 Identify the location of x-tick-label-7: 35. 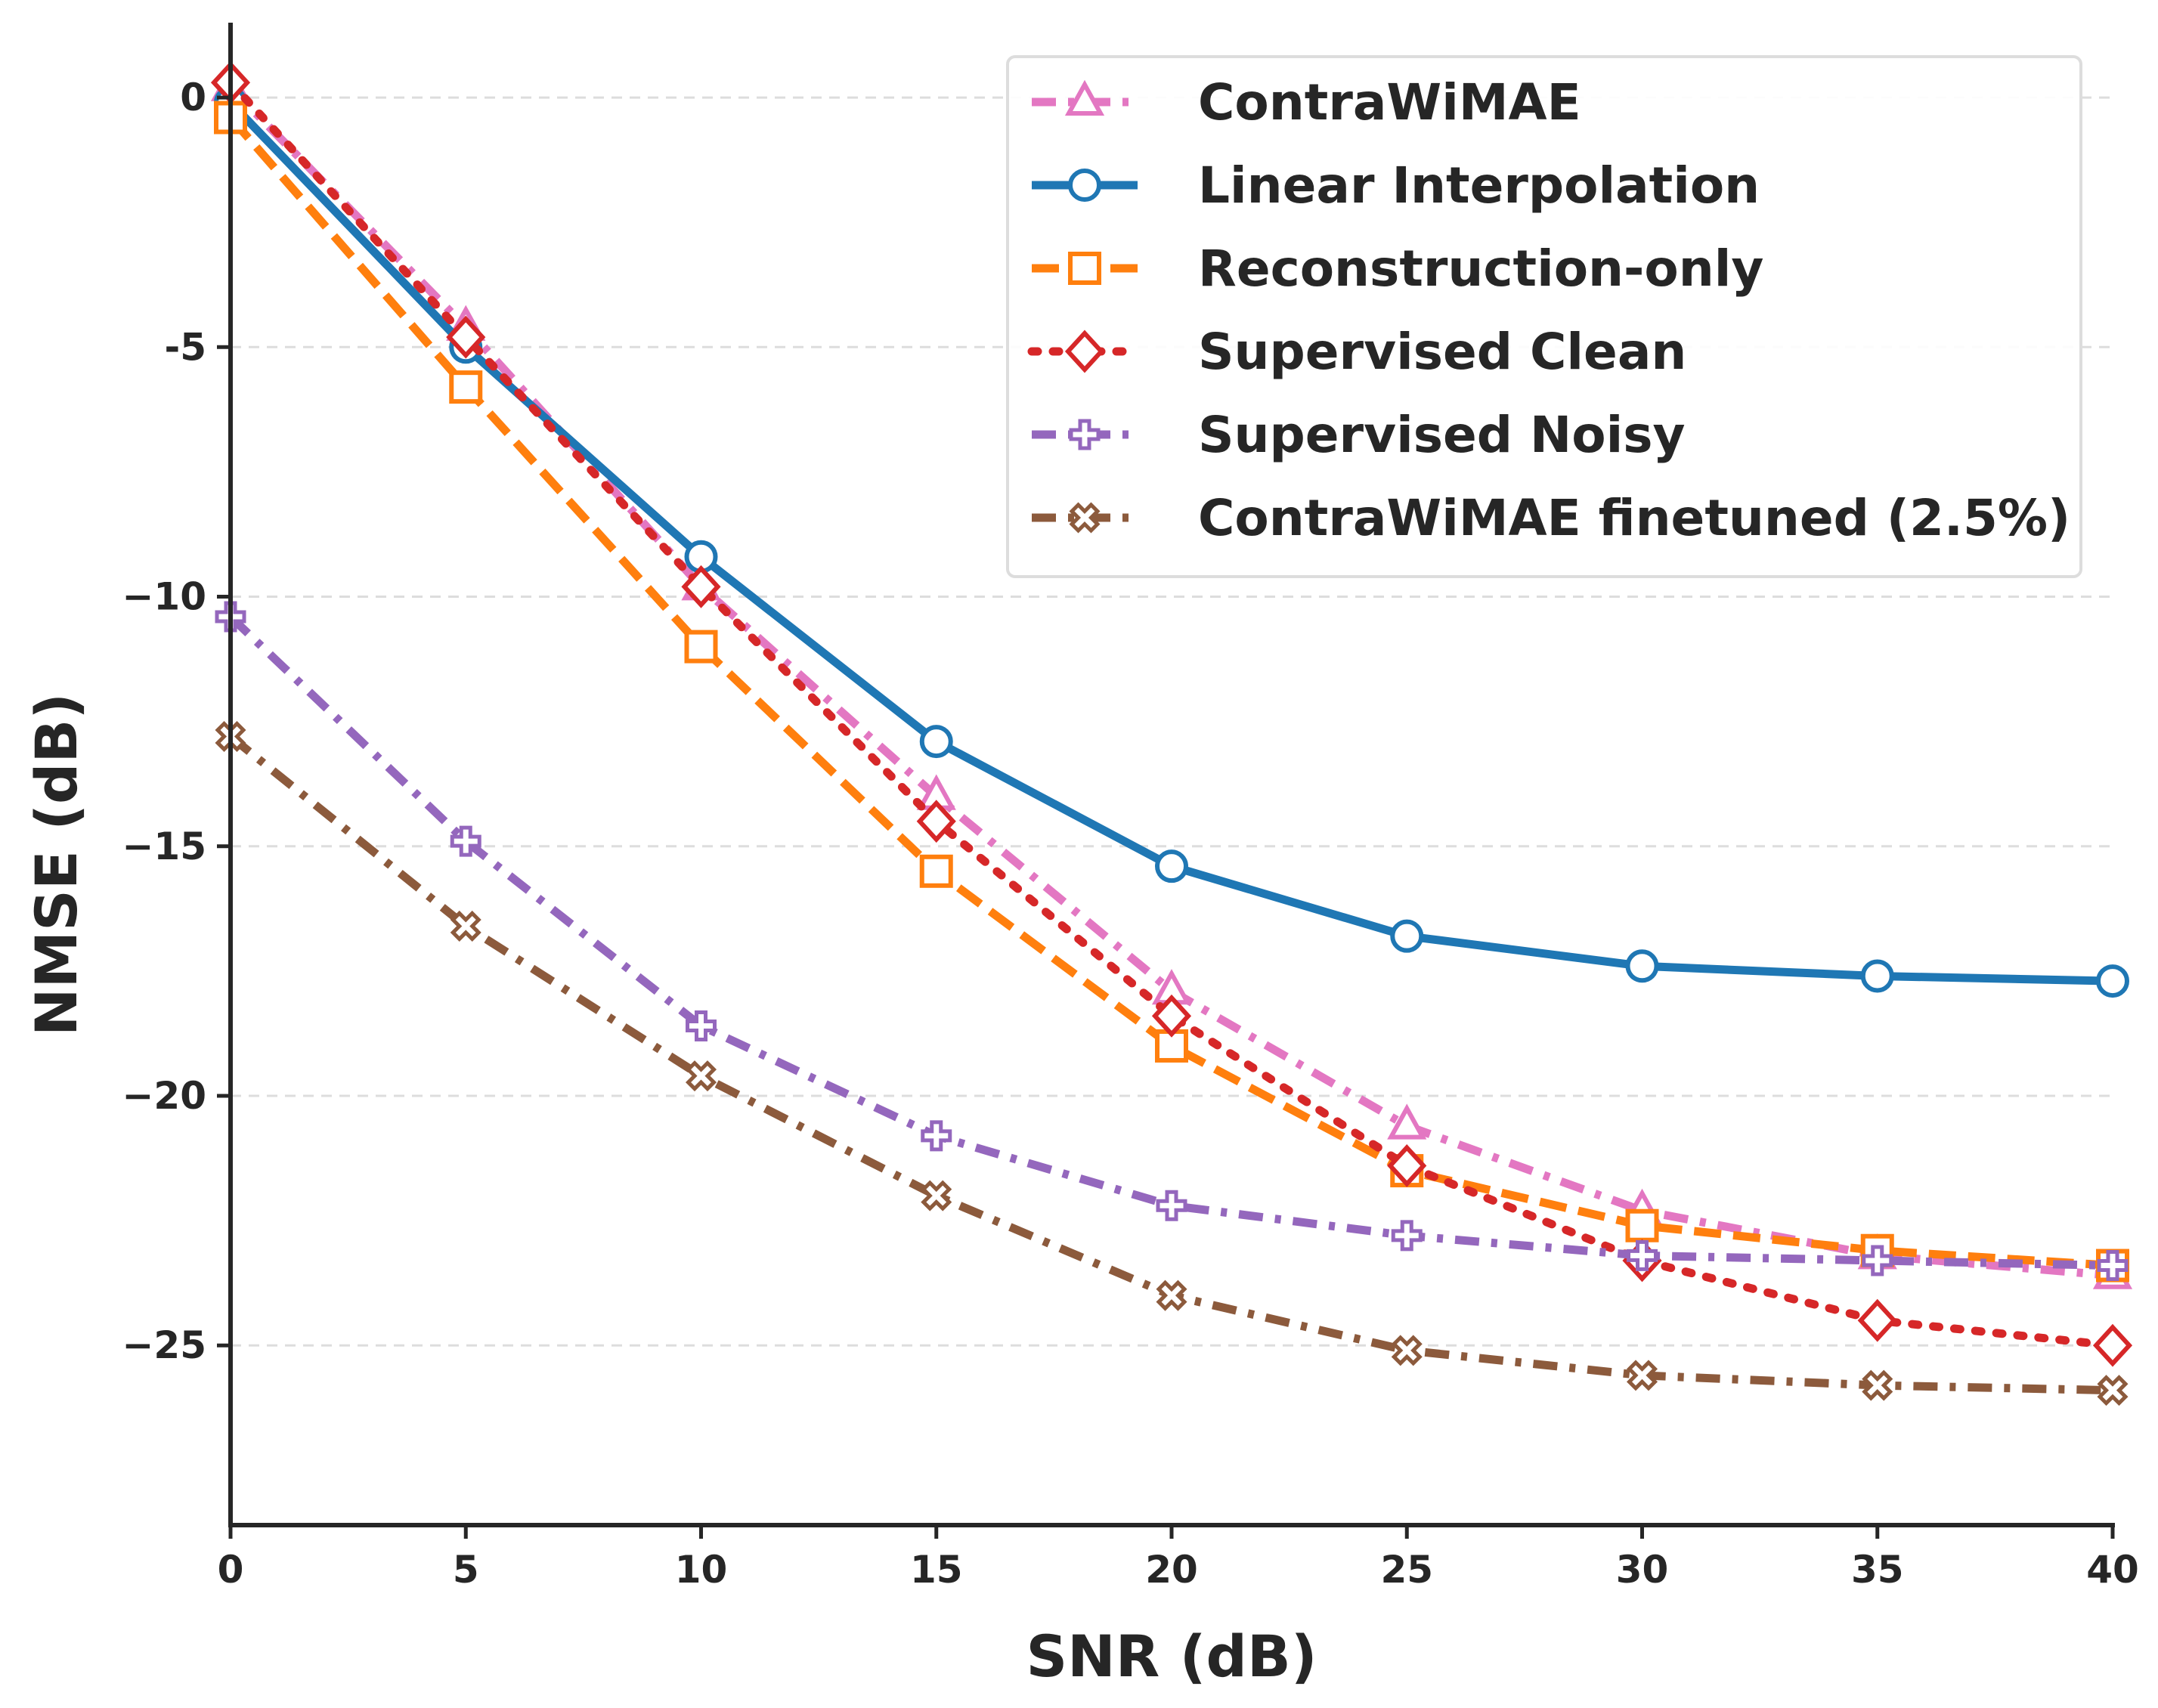
(1877, 1570).